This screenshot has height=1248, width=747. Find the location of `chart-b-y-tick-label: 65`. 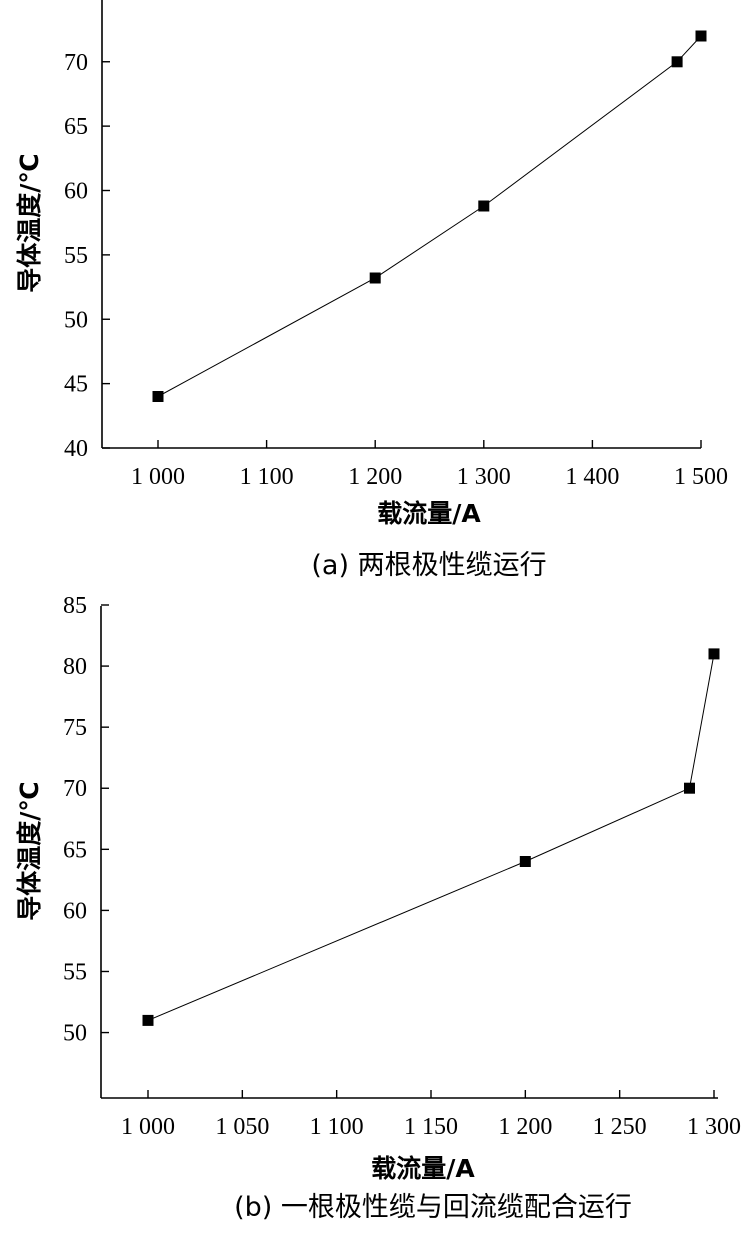

chart-b-y-tick-label: 65 is located at coordinates (75, 850).